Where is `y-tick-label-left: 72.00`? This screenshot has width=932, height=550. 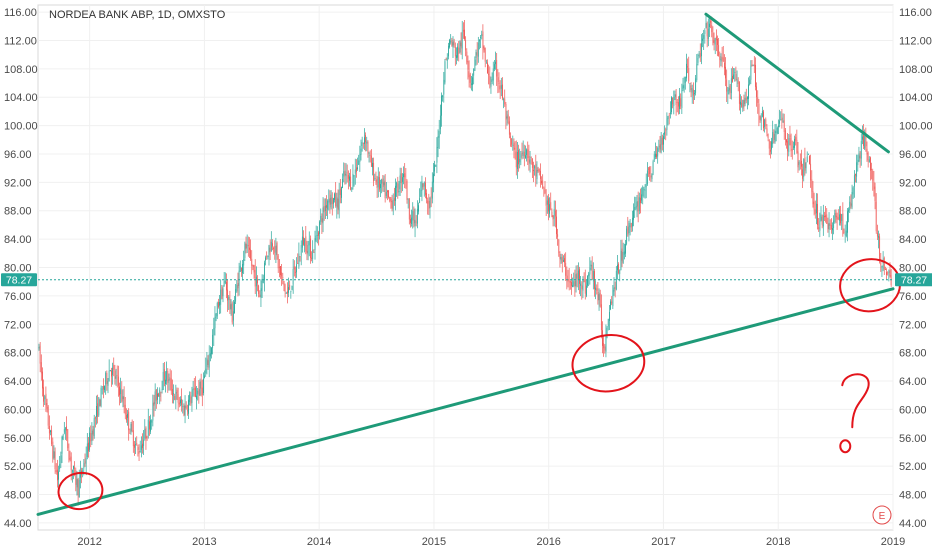
y-tick-label-left: 72.00 is located at coordinates (18, 325).